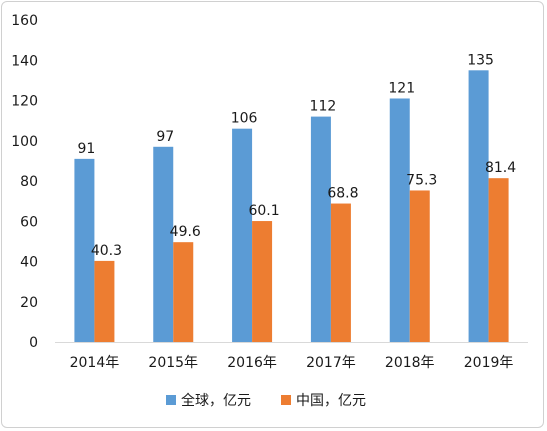 The image size is (547, 431). What do you see at coordinates (263, 211) in the screenshot?
I see `data-label-series-2: 60.1` at bounding box center [263, 211].